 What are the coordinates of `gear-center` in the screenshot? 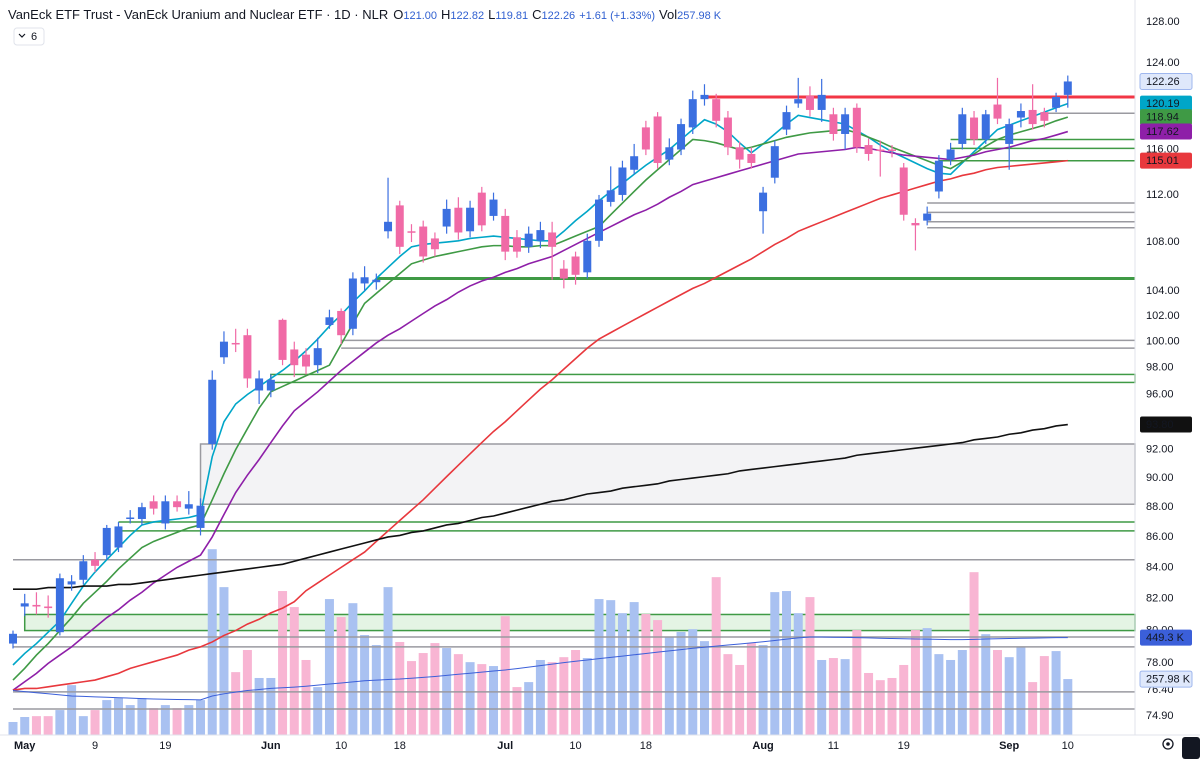 It's located at (1168, 744).